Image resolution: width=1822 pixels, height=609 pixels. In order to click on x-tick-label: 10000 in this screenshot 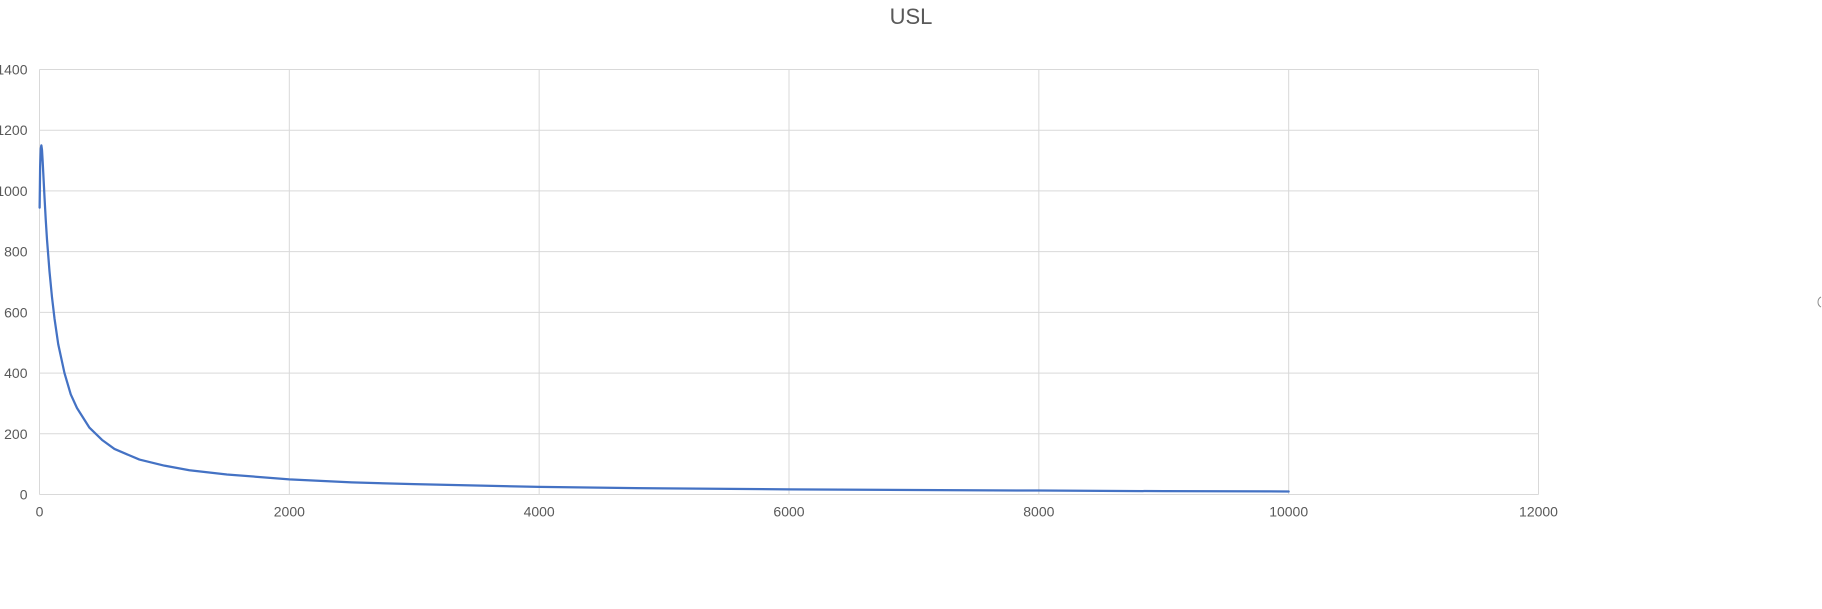, I will do `click(1288, 512)`.